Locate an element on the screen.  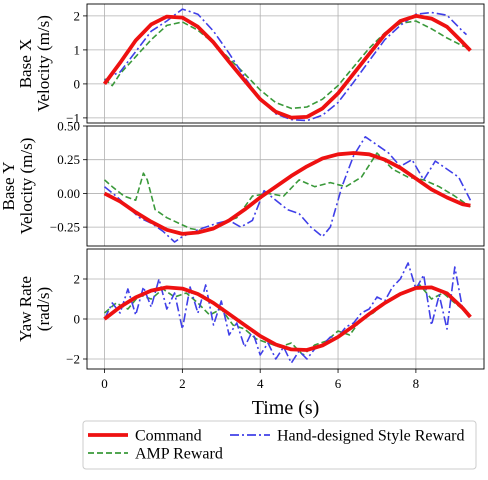
x-tick-label: 2 is located at coordinates (182, 383).